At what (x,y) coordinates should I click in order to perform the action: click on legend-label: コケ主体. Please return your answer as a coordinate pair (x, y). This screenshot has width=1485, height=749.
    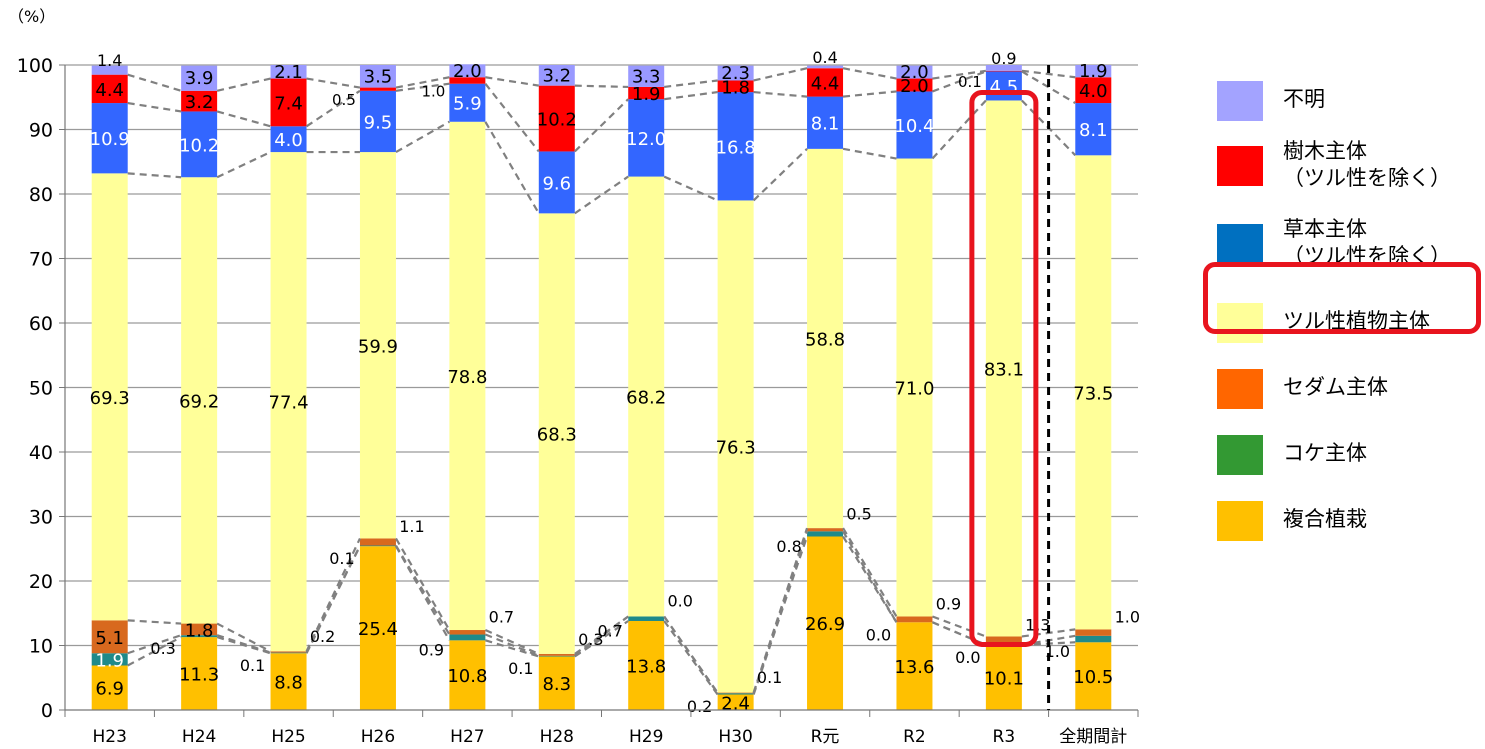
    Looking at the image, I should click on (1325, 453).